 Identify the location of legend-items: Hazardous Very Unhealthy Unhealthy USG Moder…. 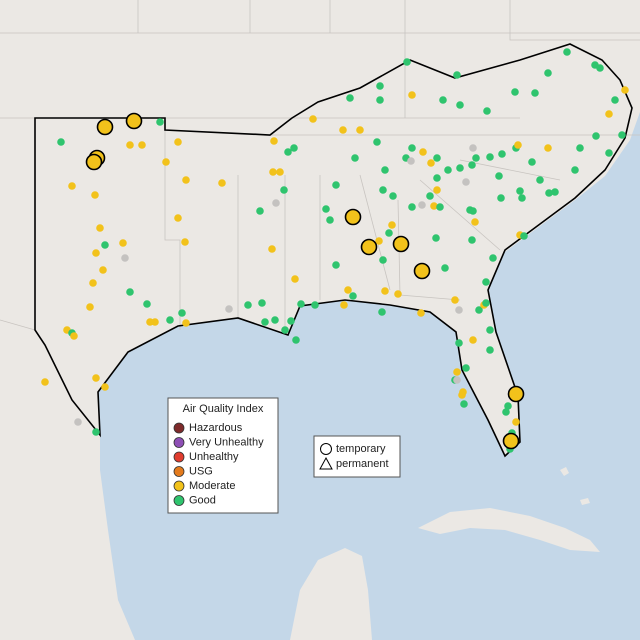
(218, 464).